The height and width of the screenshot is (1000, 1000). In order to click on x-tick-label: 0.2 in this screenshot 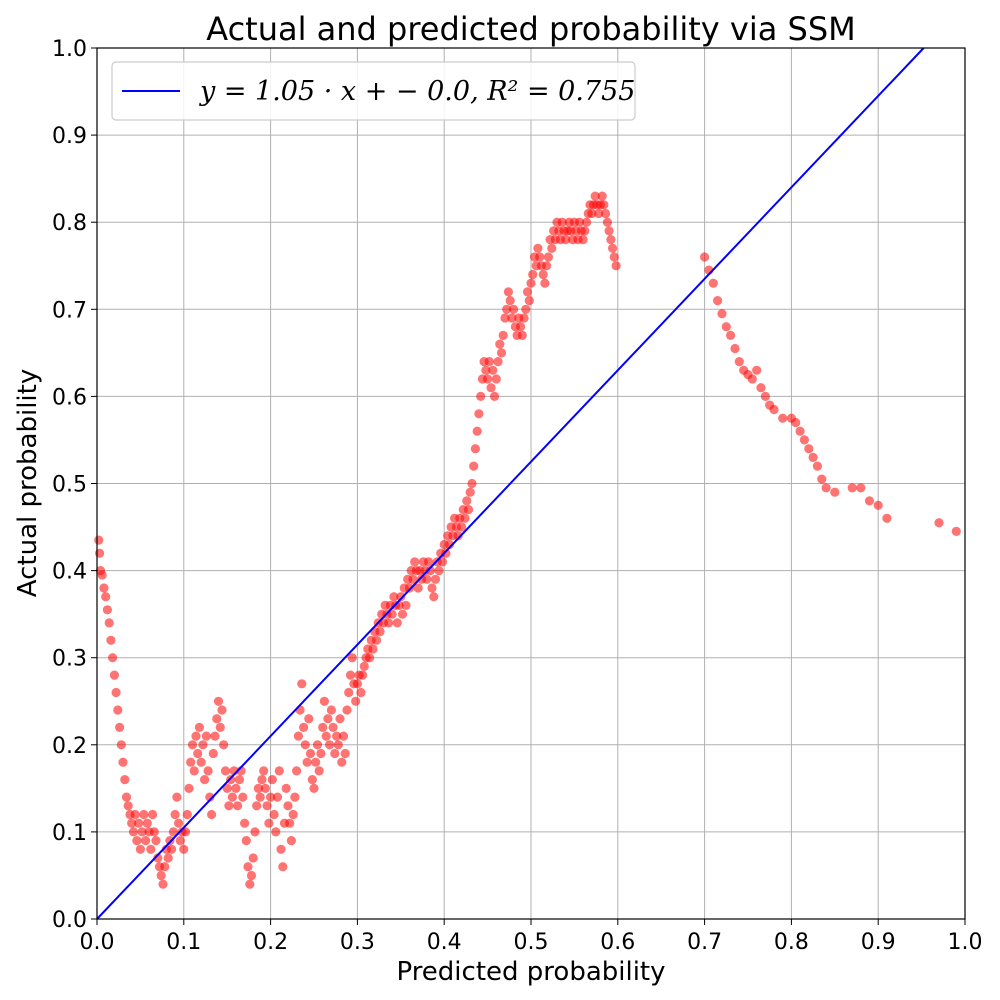, I will do `click(270, 942)`.